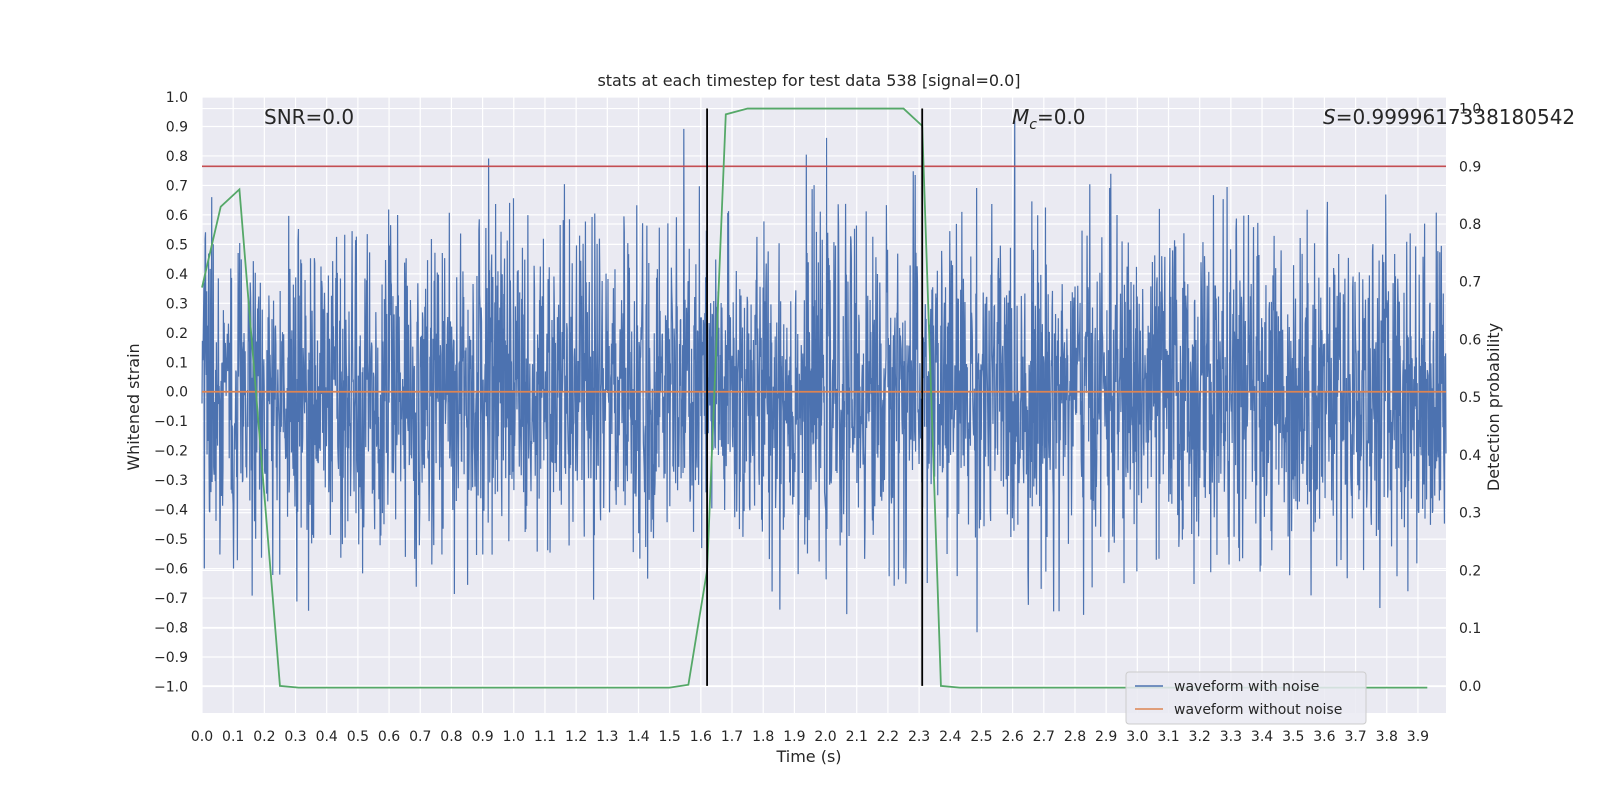 The height and width of the screenshot is (800, 1600). I want to click on x-tick-label: 3.9, so click(1418, 737).